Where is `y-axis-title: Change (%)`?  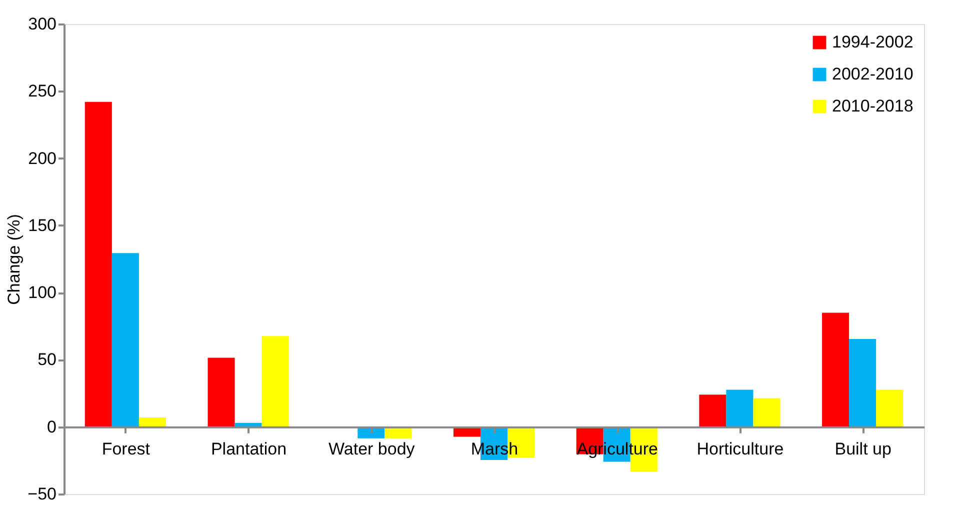 y-axis-title: Change (%) is located at coordinates (14, 259).